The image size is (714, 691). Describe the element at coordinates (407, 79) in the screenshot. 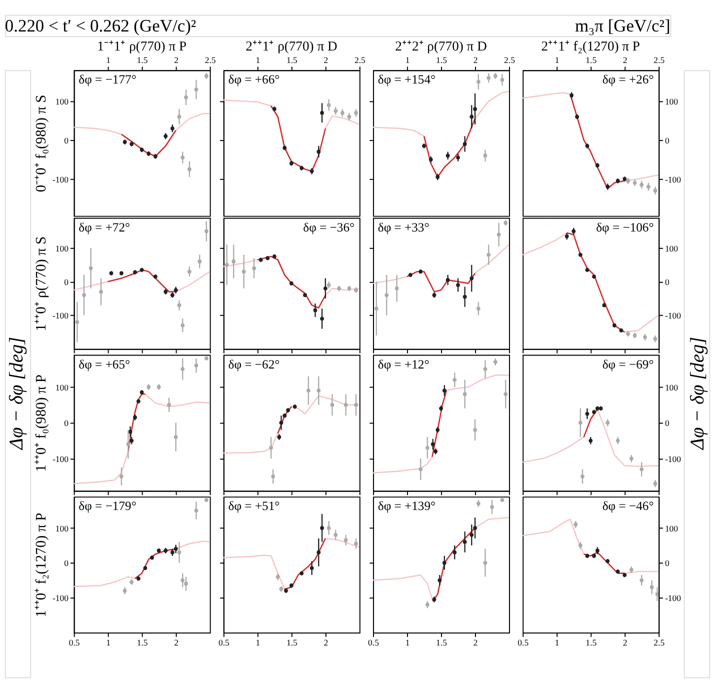

I see `annotation: δφ = +154°` at that location.